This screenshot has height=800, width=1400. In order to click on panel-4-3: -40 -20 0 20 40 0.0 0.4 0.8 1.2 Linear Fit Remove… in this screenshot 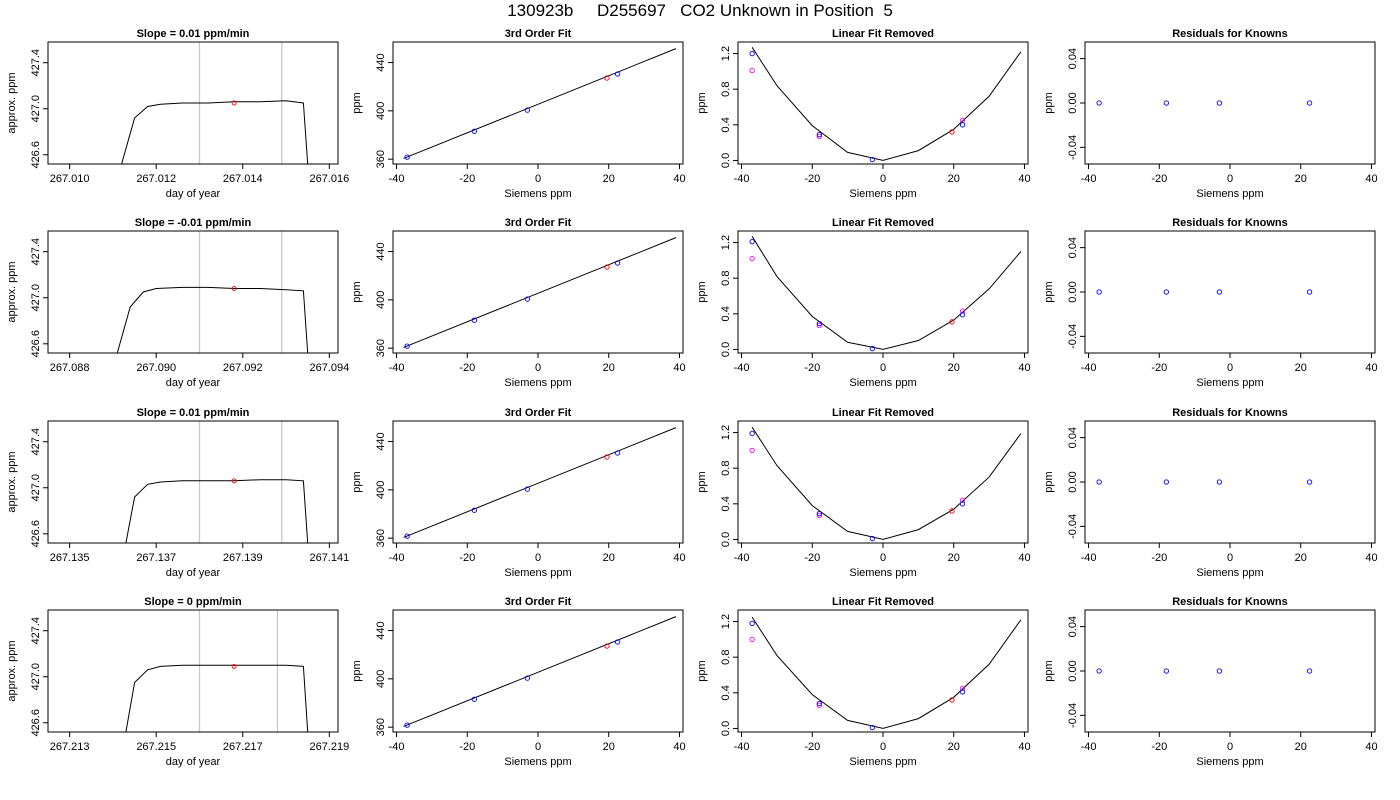, I will do `click(863, 682)`.